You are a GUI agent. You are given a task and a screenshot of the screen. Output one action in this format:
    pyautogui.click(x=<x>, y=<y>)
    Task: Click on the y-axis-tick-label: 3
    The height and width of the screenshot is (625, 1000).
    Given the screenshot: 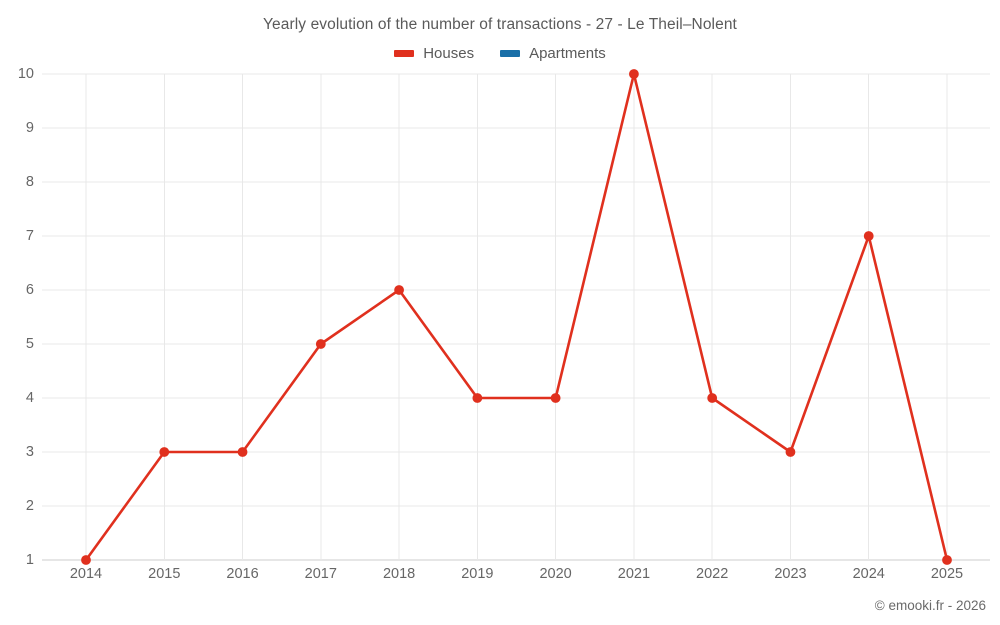 What is the action you would take?
    pyautogui.click(x=29, y=452)
    